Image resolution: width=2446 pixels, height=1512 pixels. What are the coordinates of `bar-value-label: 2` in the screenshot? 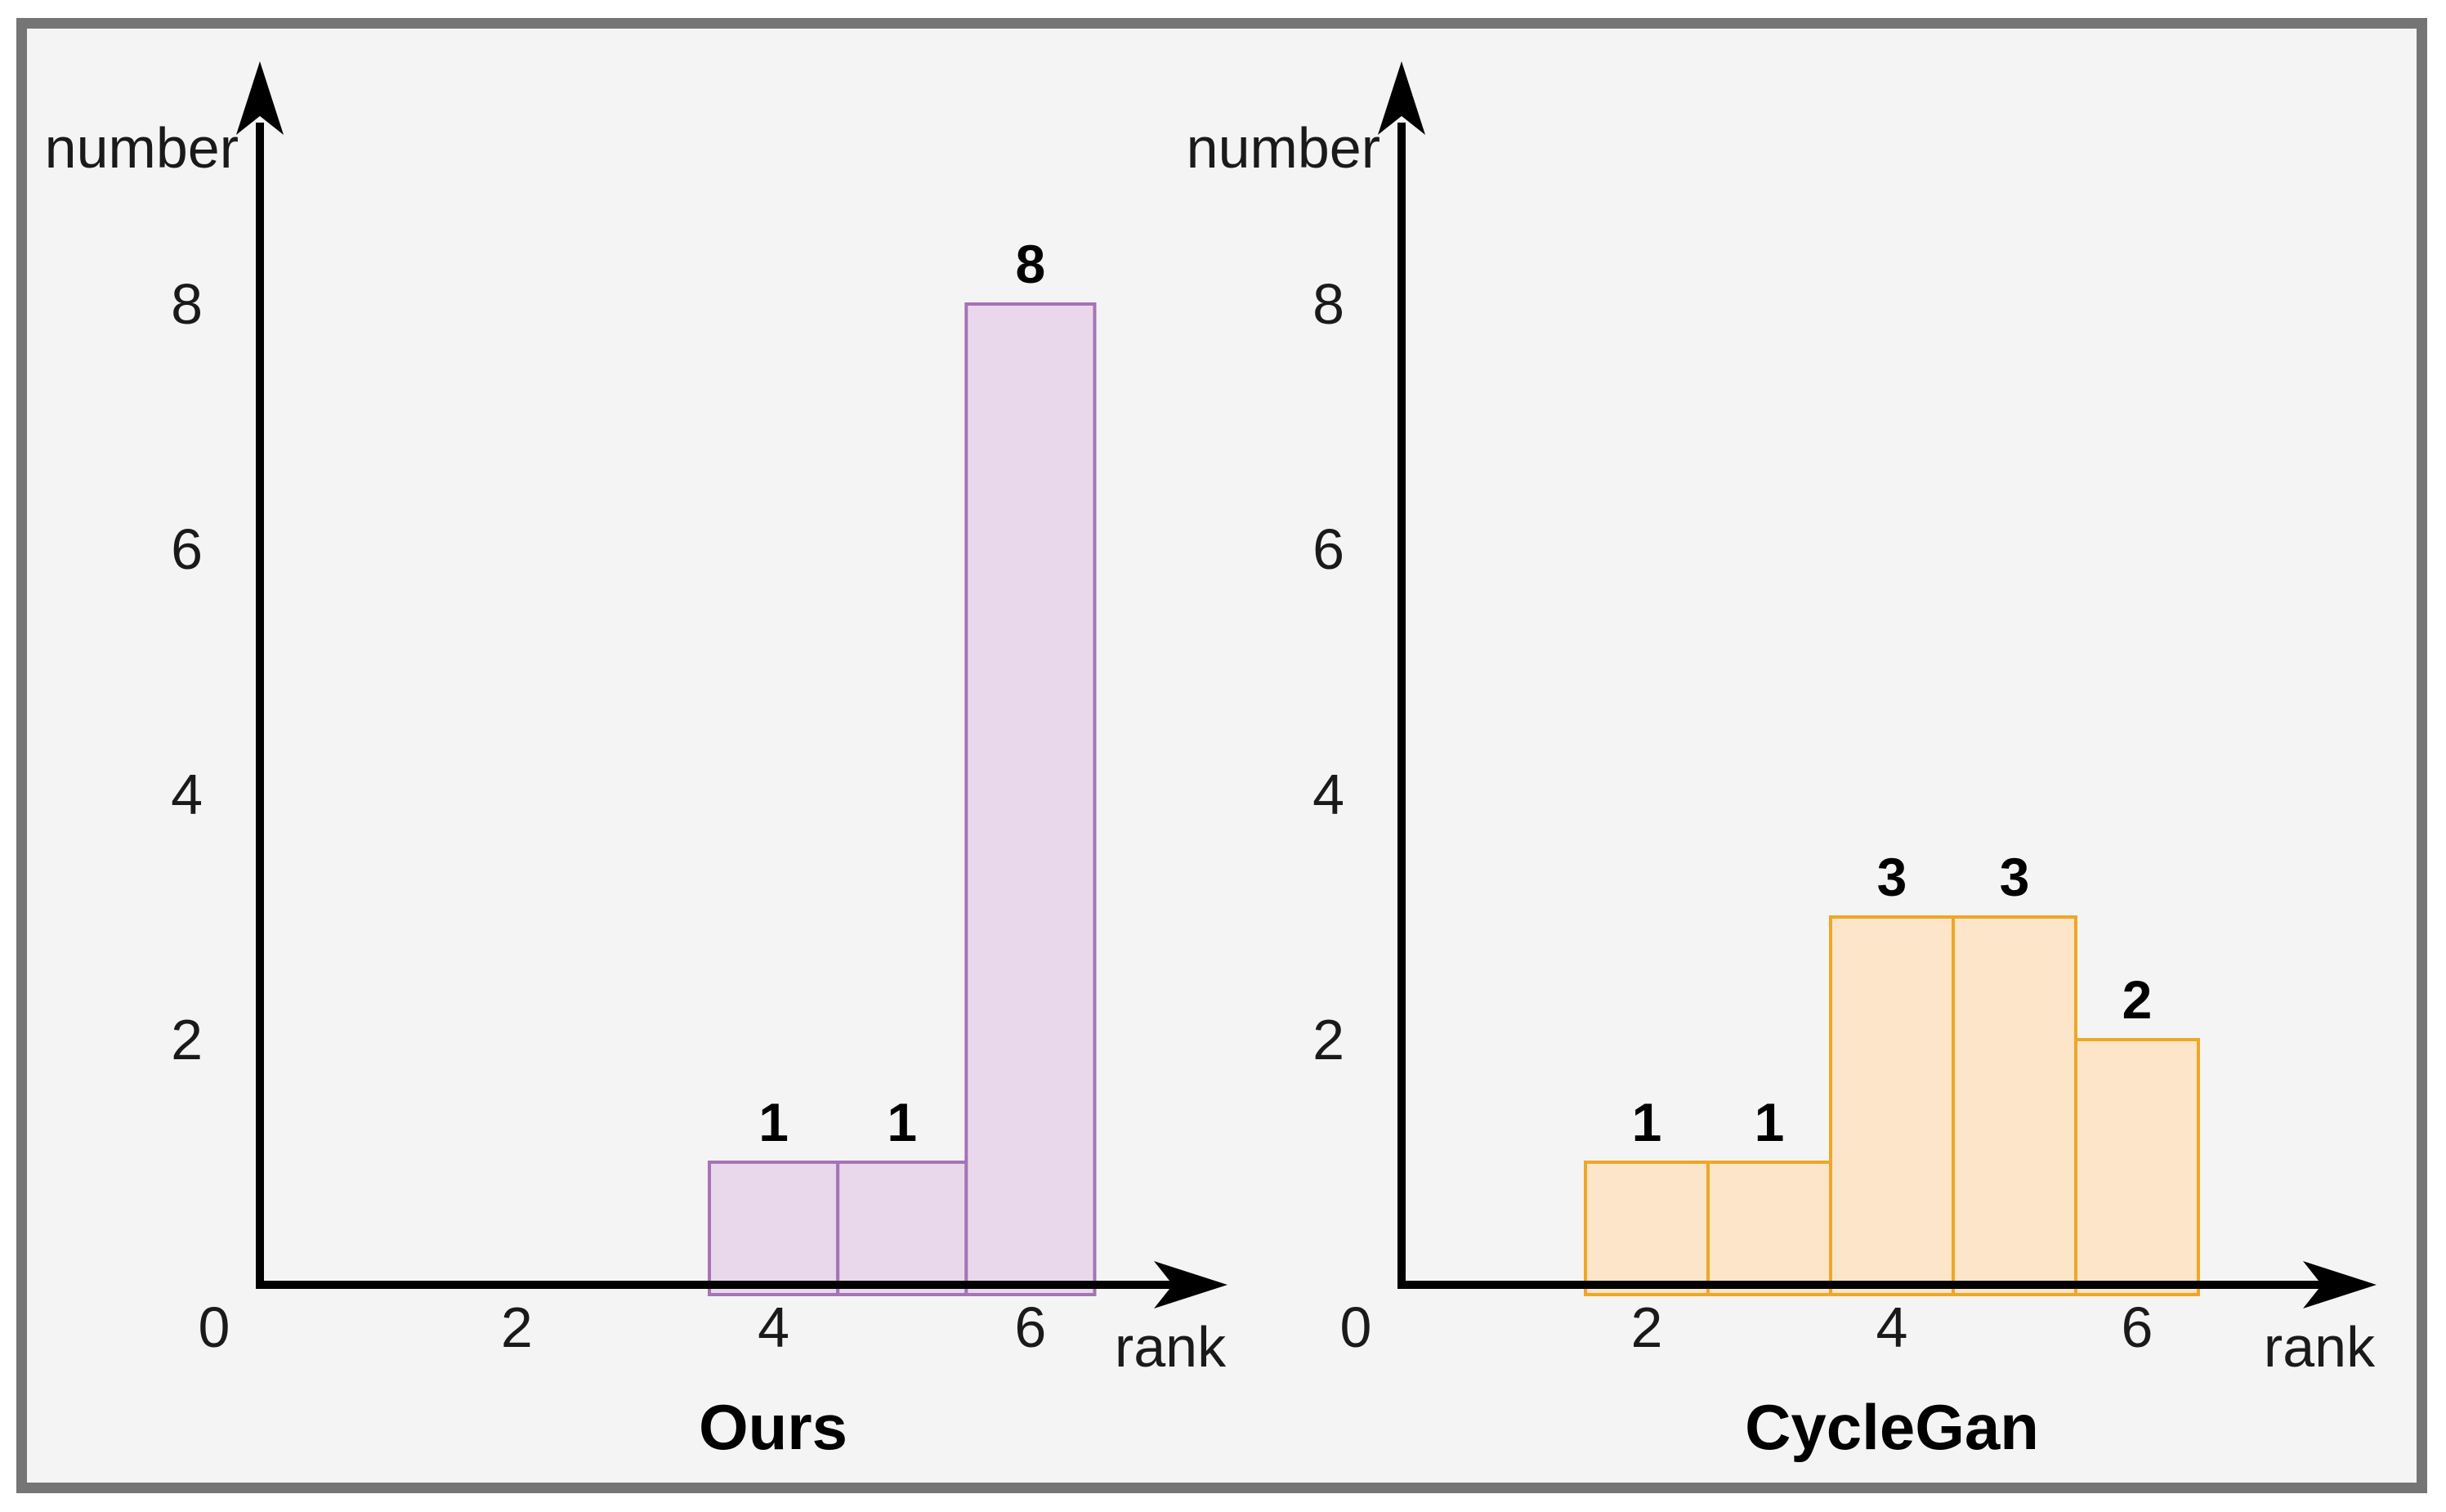 It's located at (2137, 999).